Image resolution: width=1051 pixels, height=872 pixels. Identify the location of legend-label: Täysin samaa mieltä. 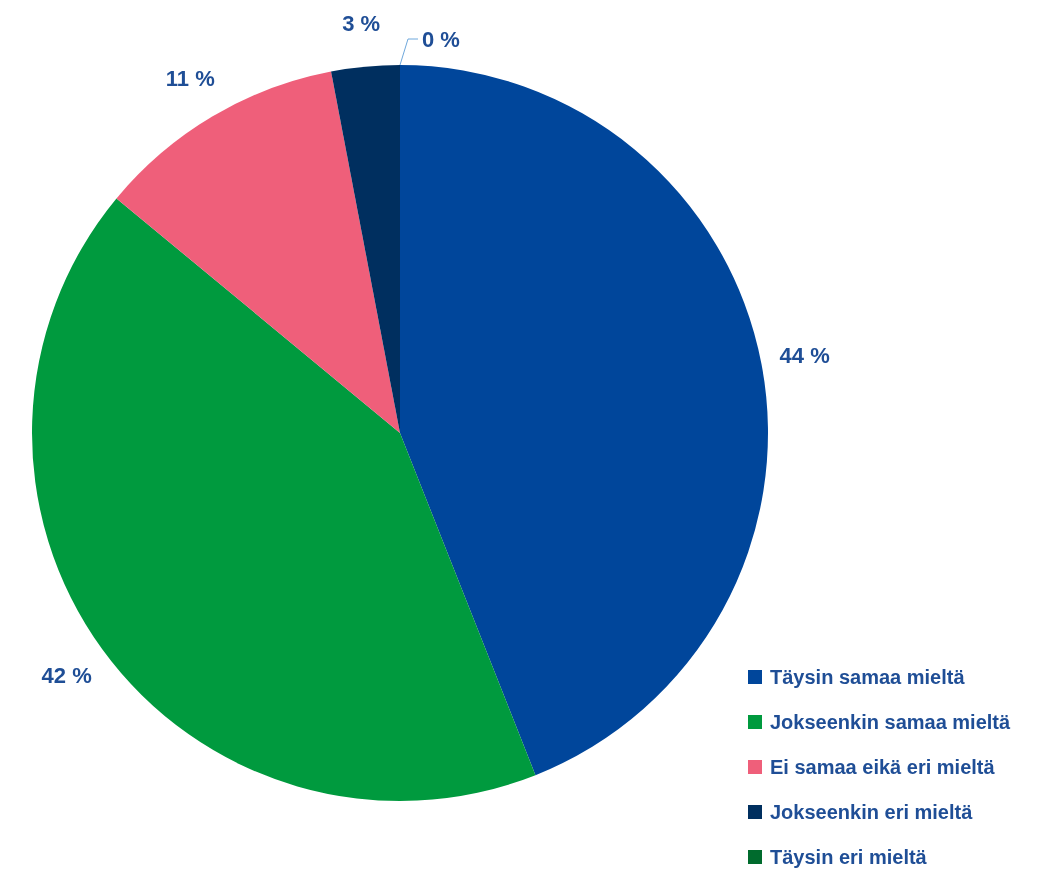
(868, 677).